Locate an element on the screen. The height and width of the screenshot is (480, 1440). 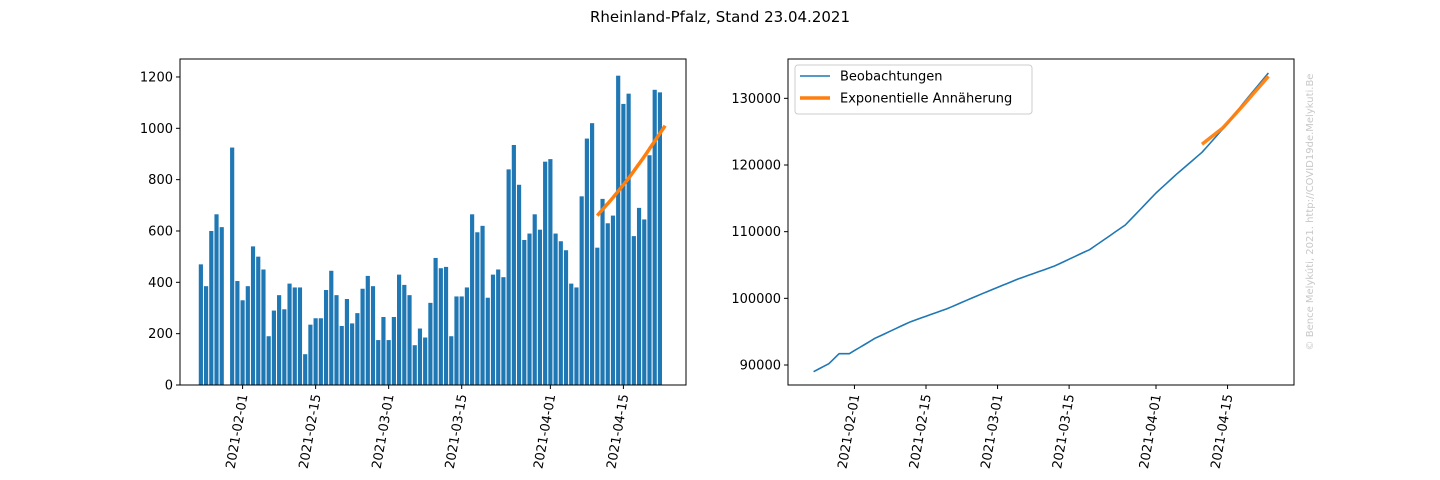
right-x-tick-label: 2021-02-01 is located at coordinates (849, 431).